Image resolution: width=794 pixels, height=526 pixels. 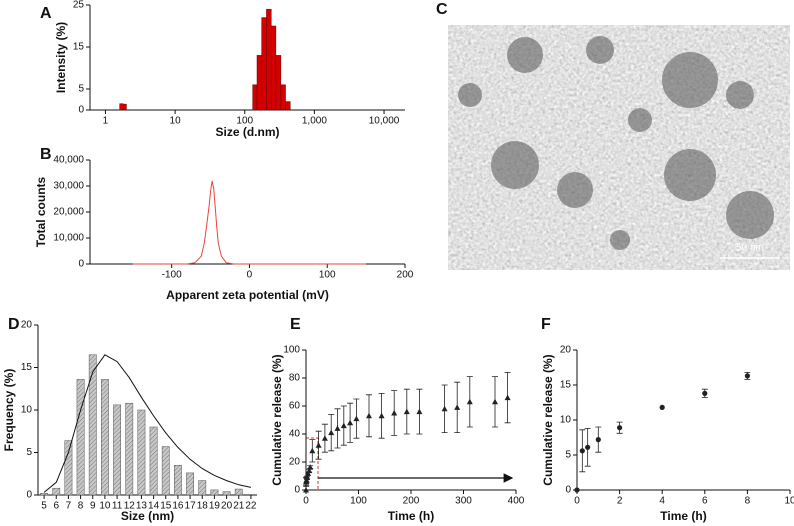 I want to click on x-tick-label: 14, so click(x=154, y=506).